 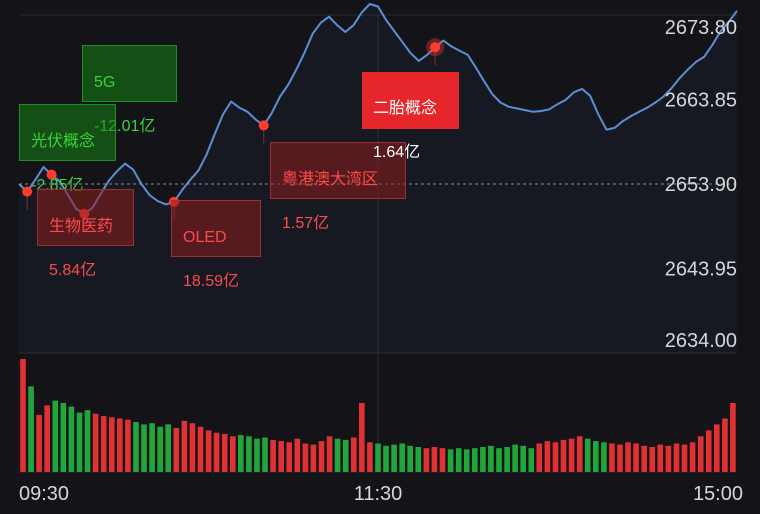 I want to click on price-label-top: 2673.80, so click(x=701, y=28).